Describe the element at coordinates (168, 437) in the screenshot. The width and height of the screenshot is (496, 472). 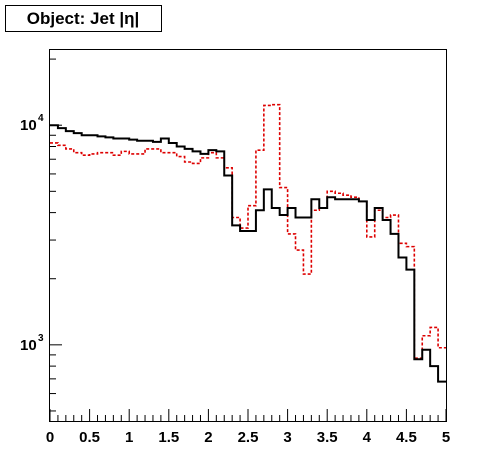
I see `x-tick-label: 1.5` at that location.